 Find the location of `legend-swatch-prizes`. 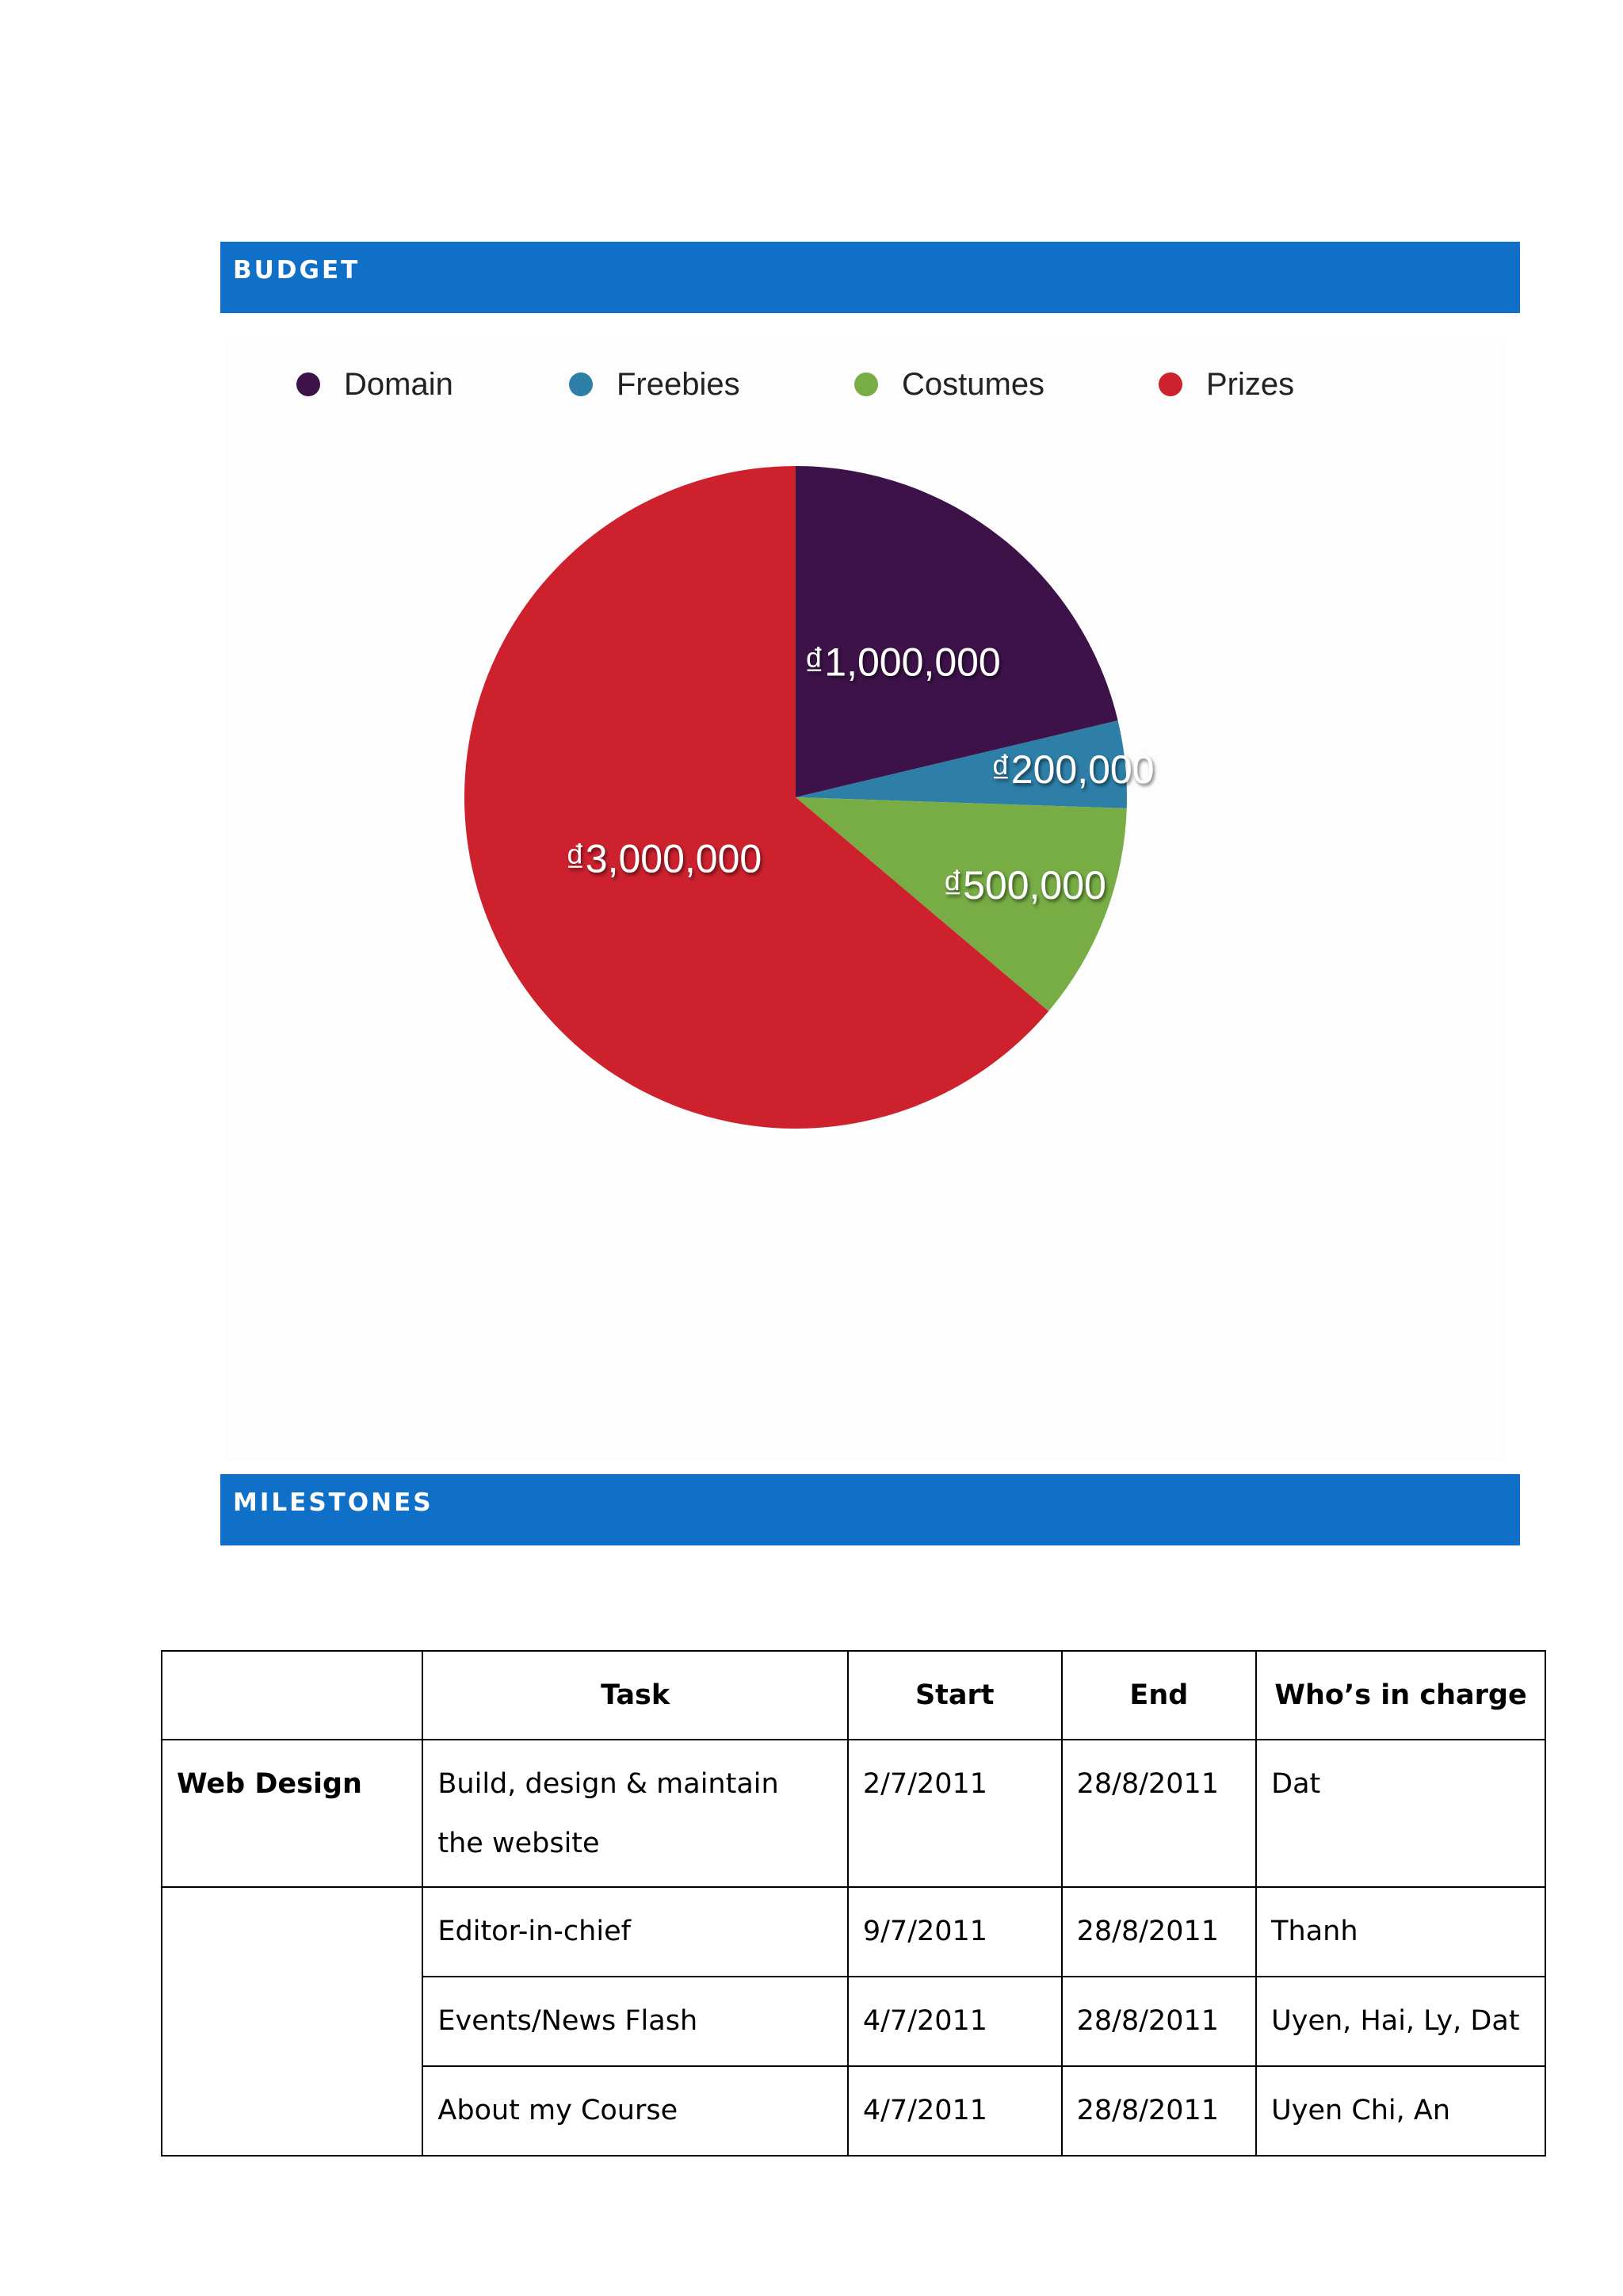

legend-swatch-prizes is located at coordinates (1170, 384).